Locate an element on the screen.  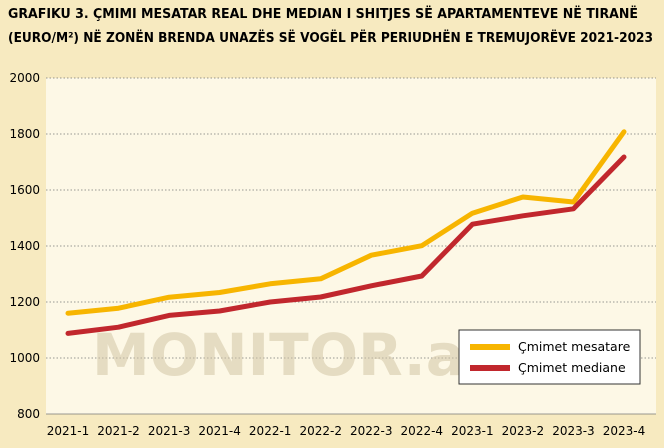
x-tick-label: 2023-1 is located at coordinates (472, 431).